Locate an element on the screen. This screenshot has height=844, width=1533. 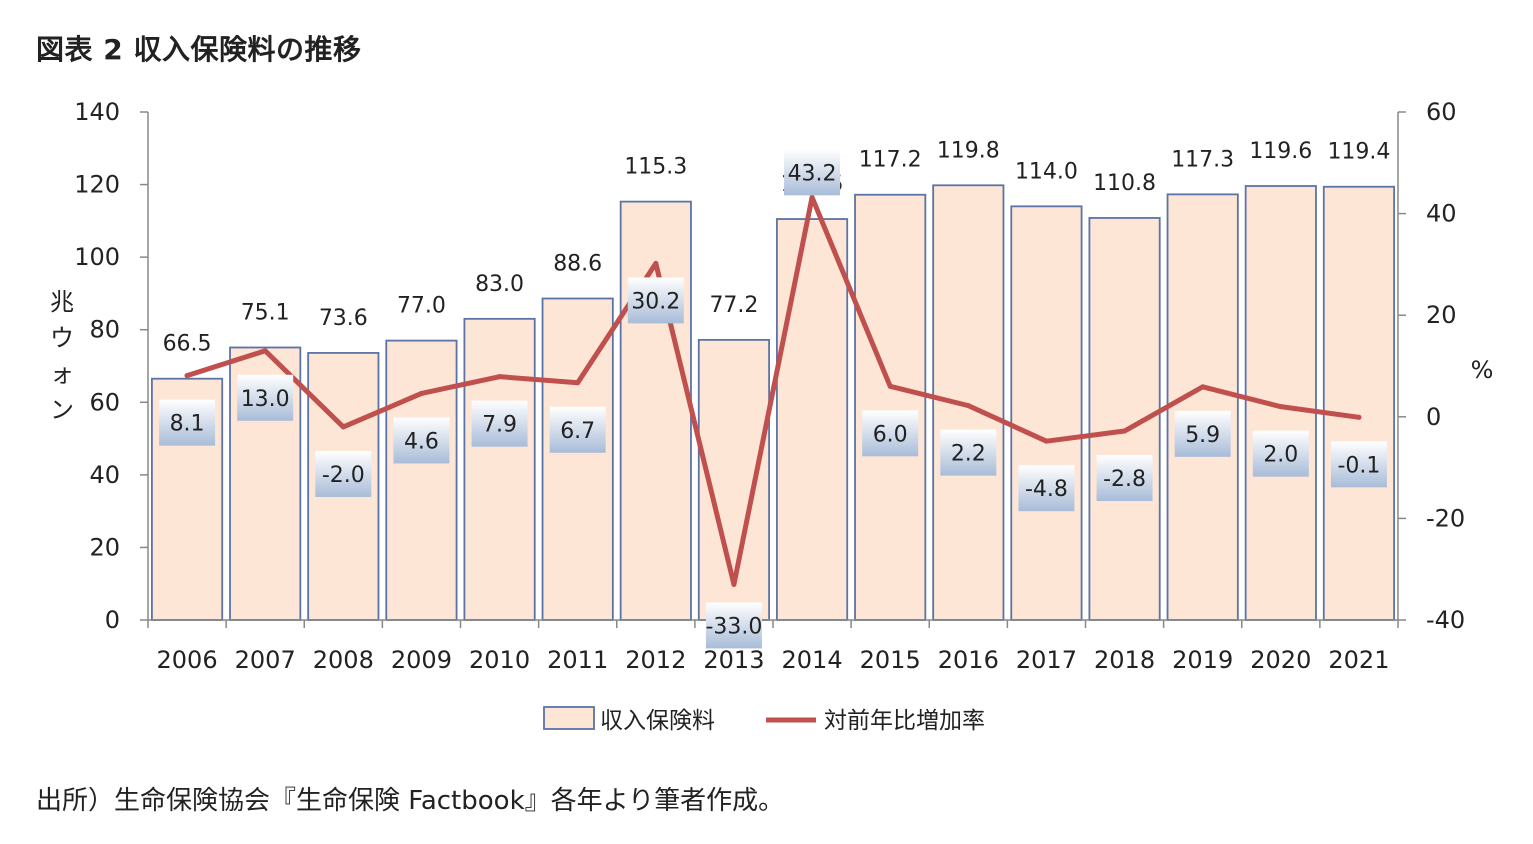
growth-point-2007 is located at coordinates (265, 351).